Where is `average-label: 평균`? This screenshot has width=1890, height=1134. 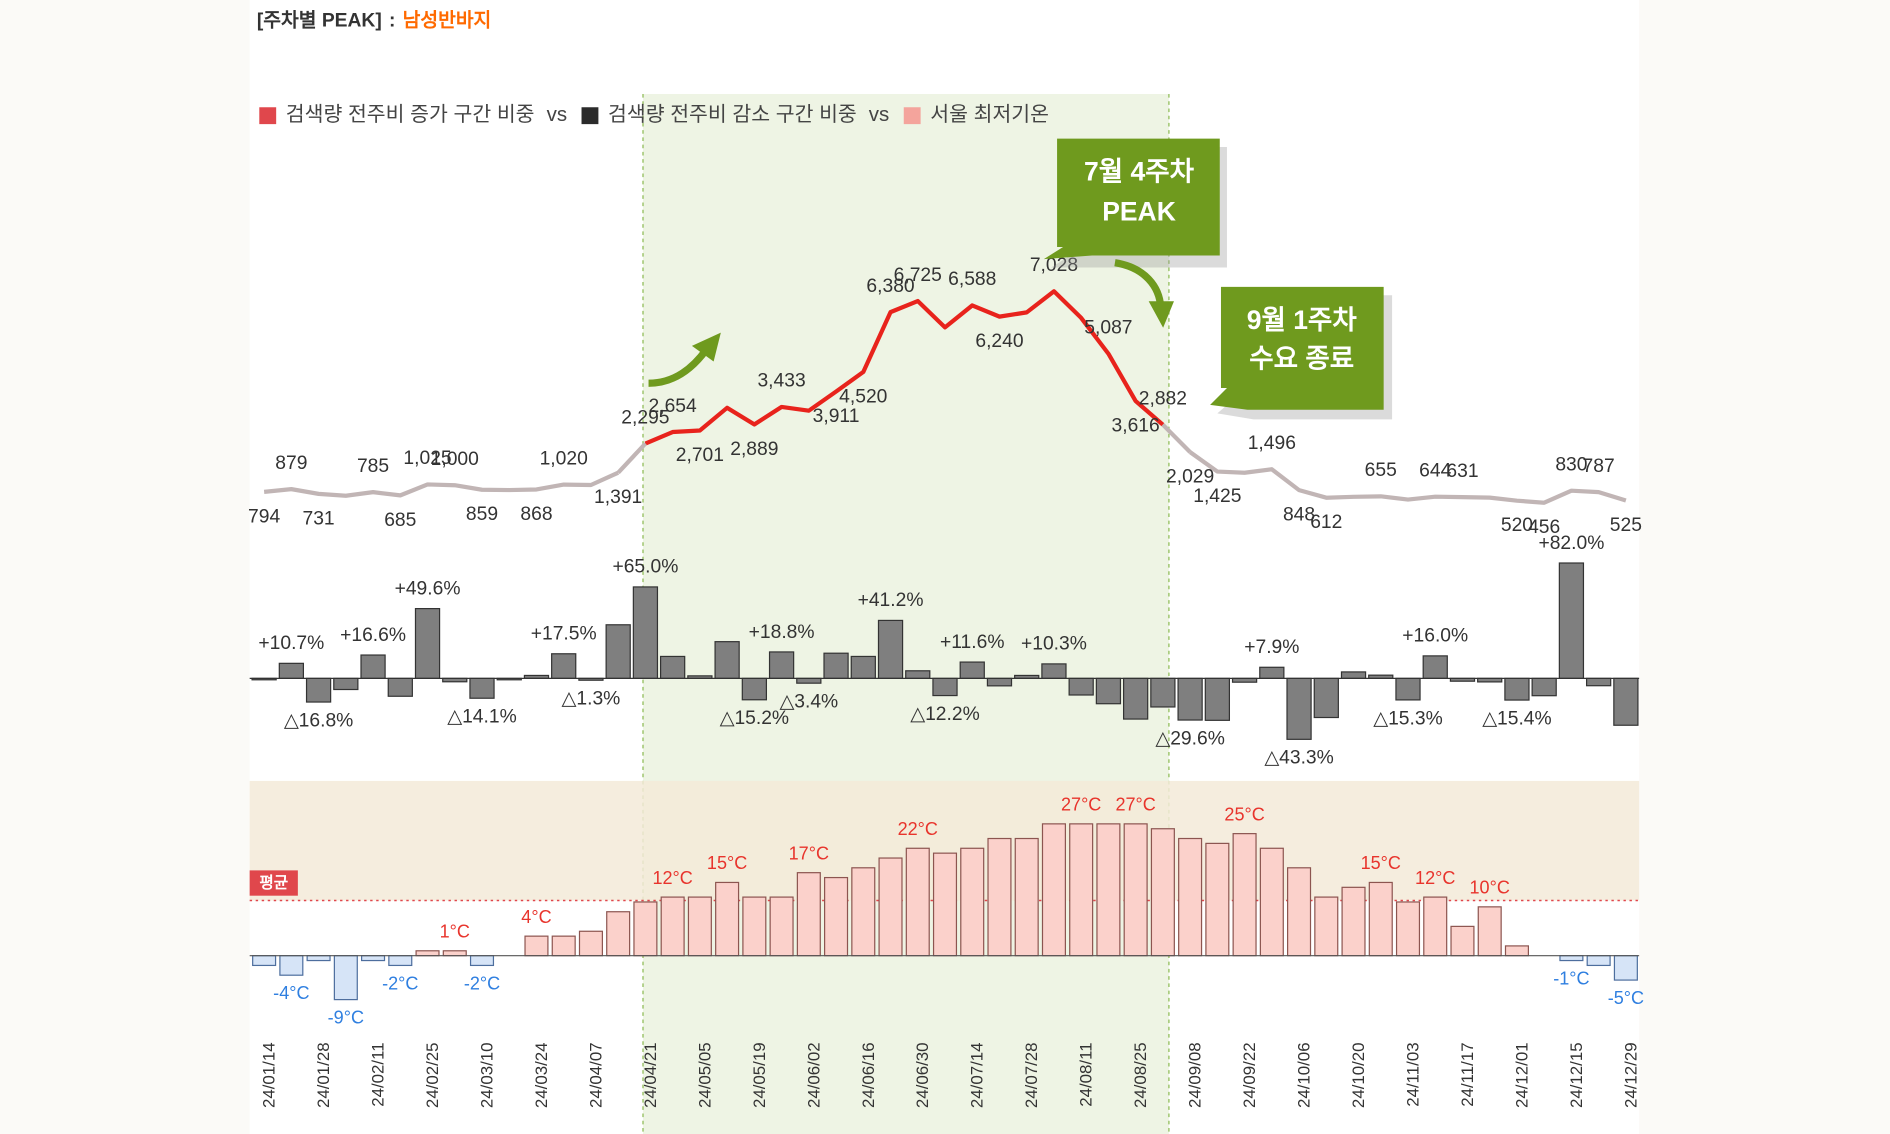 average-label: 평균 is located at coordinates (273, 883).